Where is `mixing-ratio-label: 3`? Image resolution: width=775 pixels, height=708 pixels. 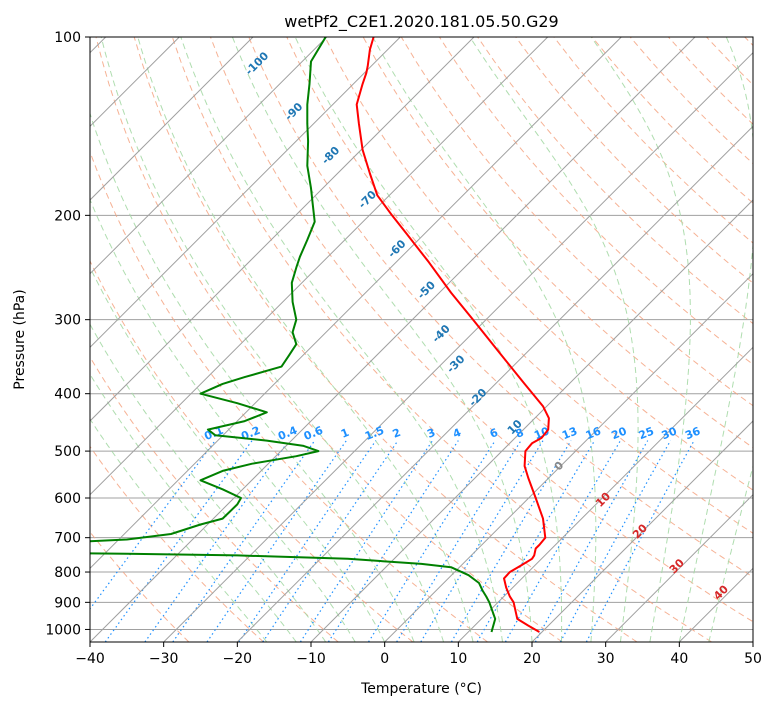 mixing-ratio-label: 3 is located at coordinates (431, 433).